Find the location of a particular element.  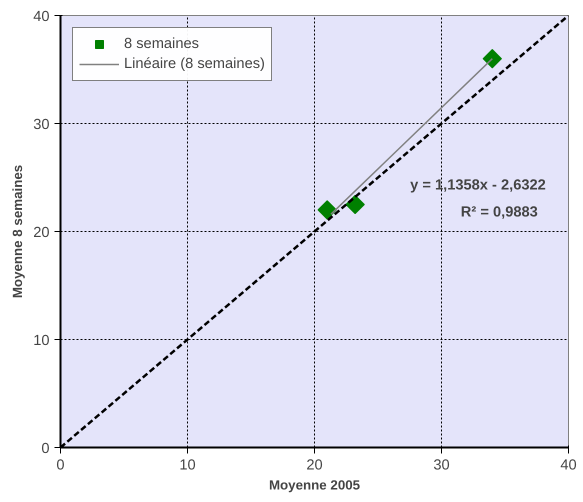

legend-label: Linéaire (8 semaines) is located at coordinates (194, 64).